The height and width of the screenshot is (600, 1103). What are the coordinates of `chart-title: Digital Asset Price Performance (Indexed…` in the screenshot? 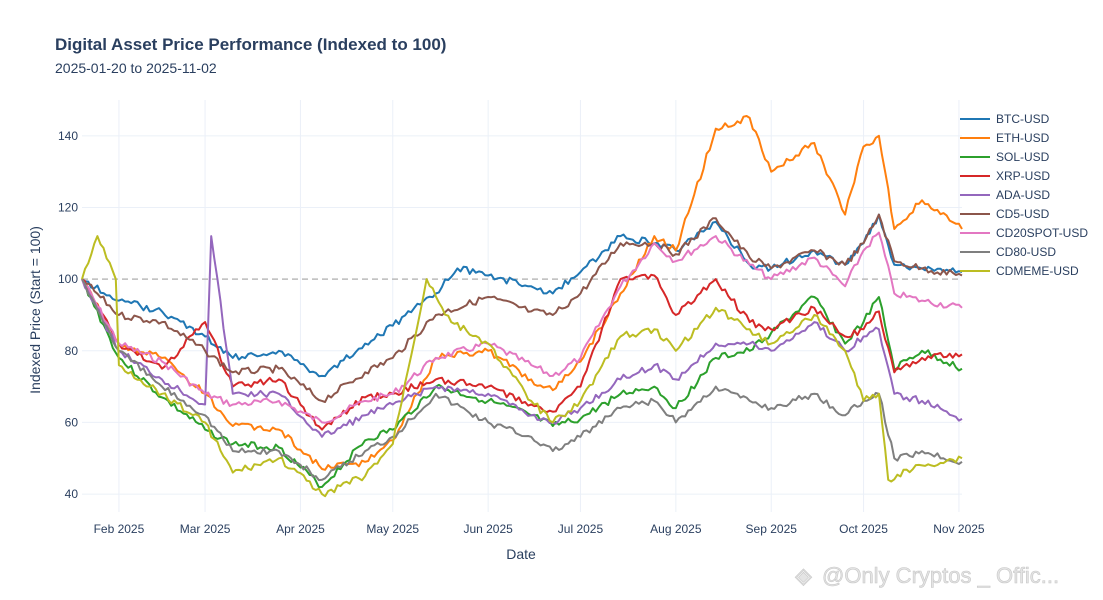 It's located at (250, 44).